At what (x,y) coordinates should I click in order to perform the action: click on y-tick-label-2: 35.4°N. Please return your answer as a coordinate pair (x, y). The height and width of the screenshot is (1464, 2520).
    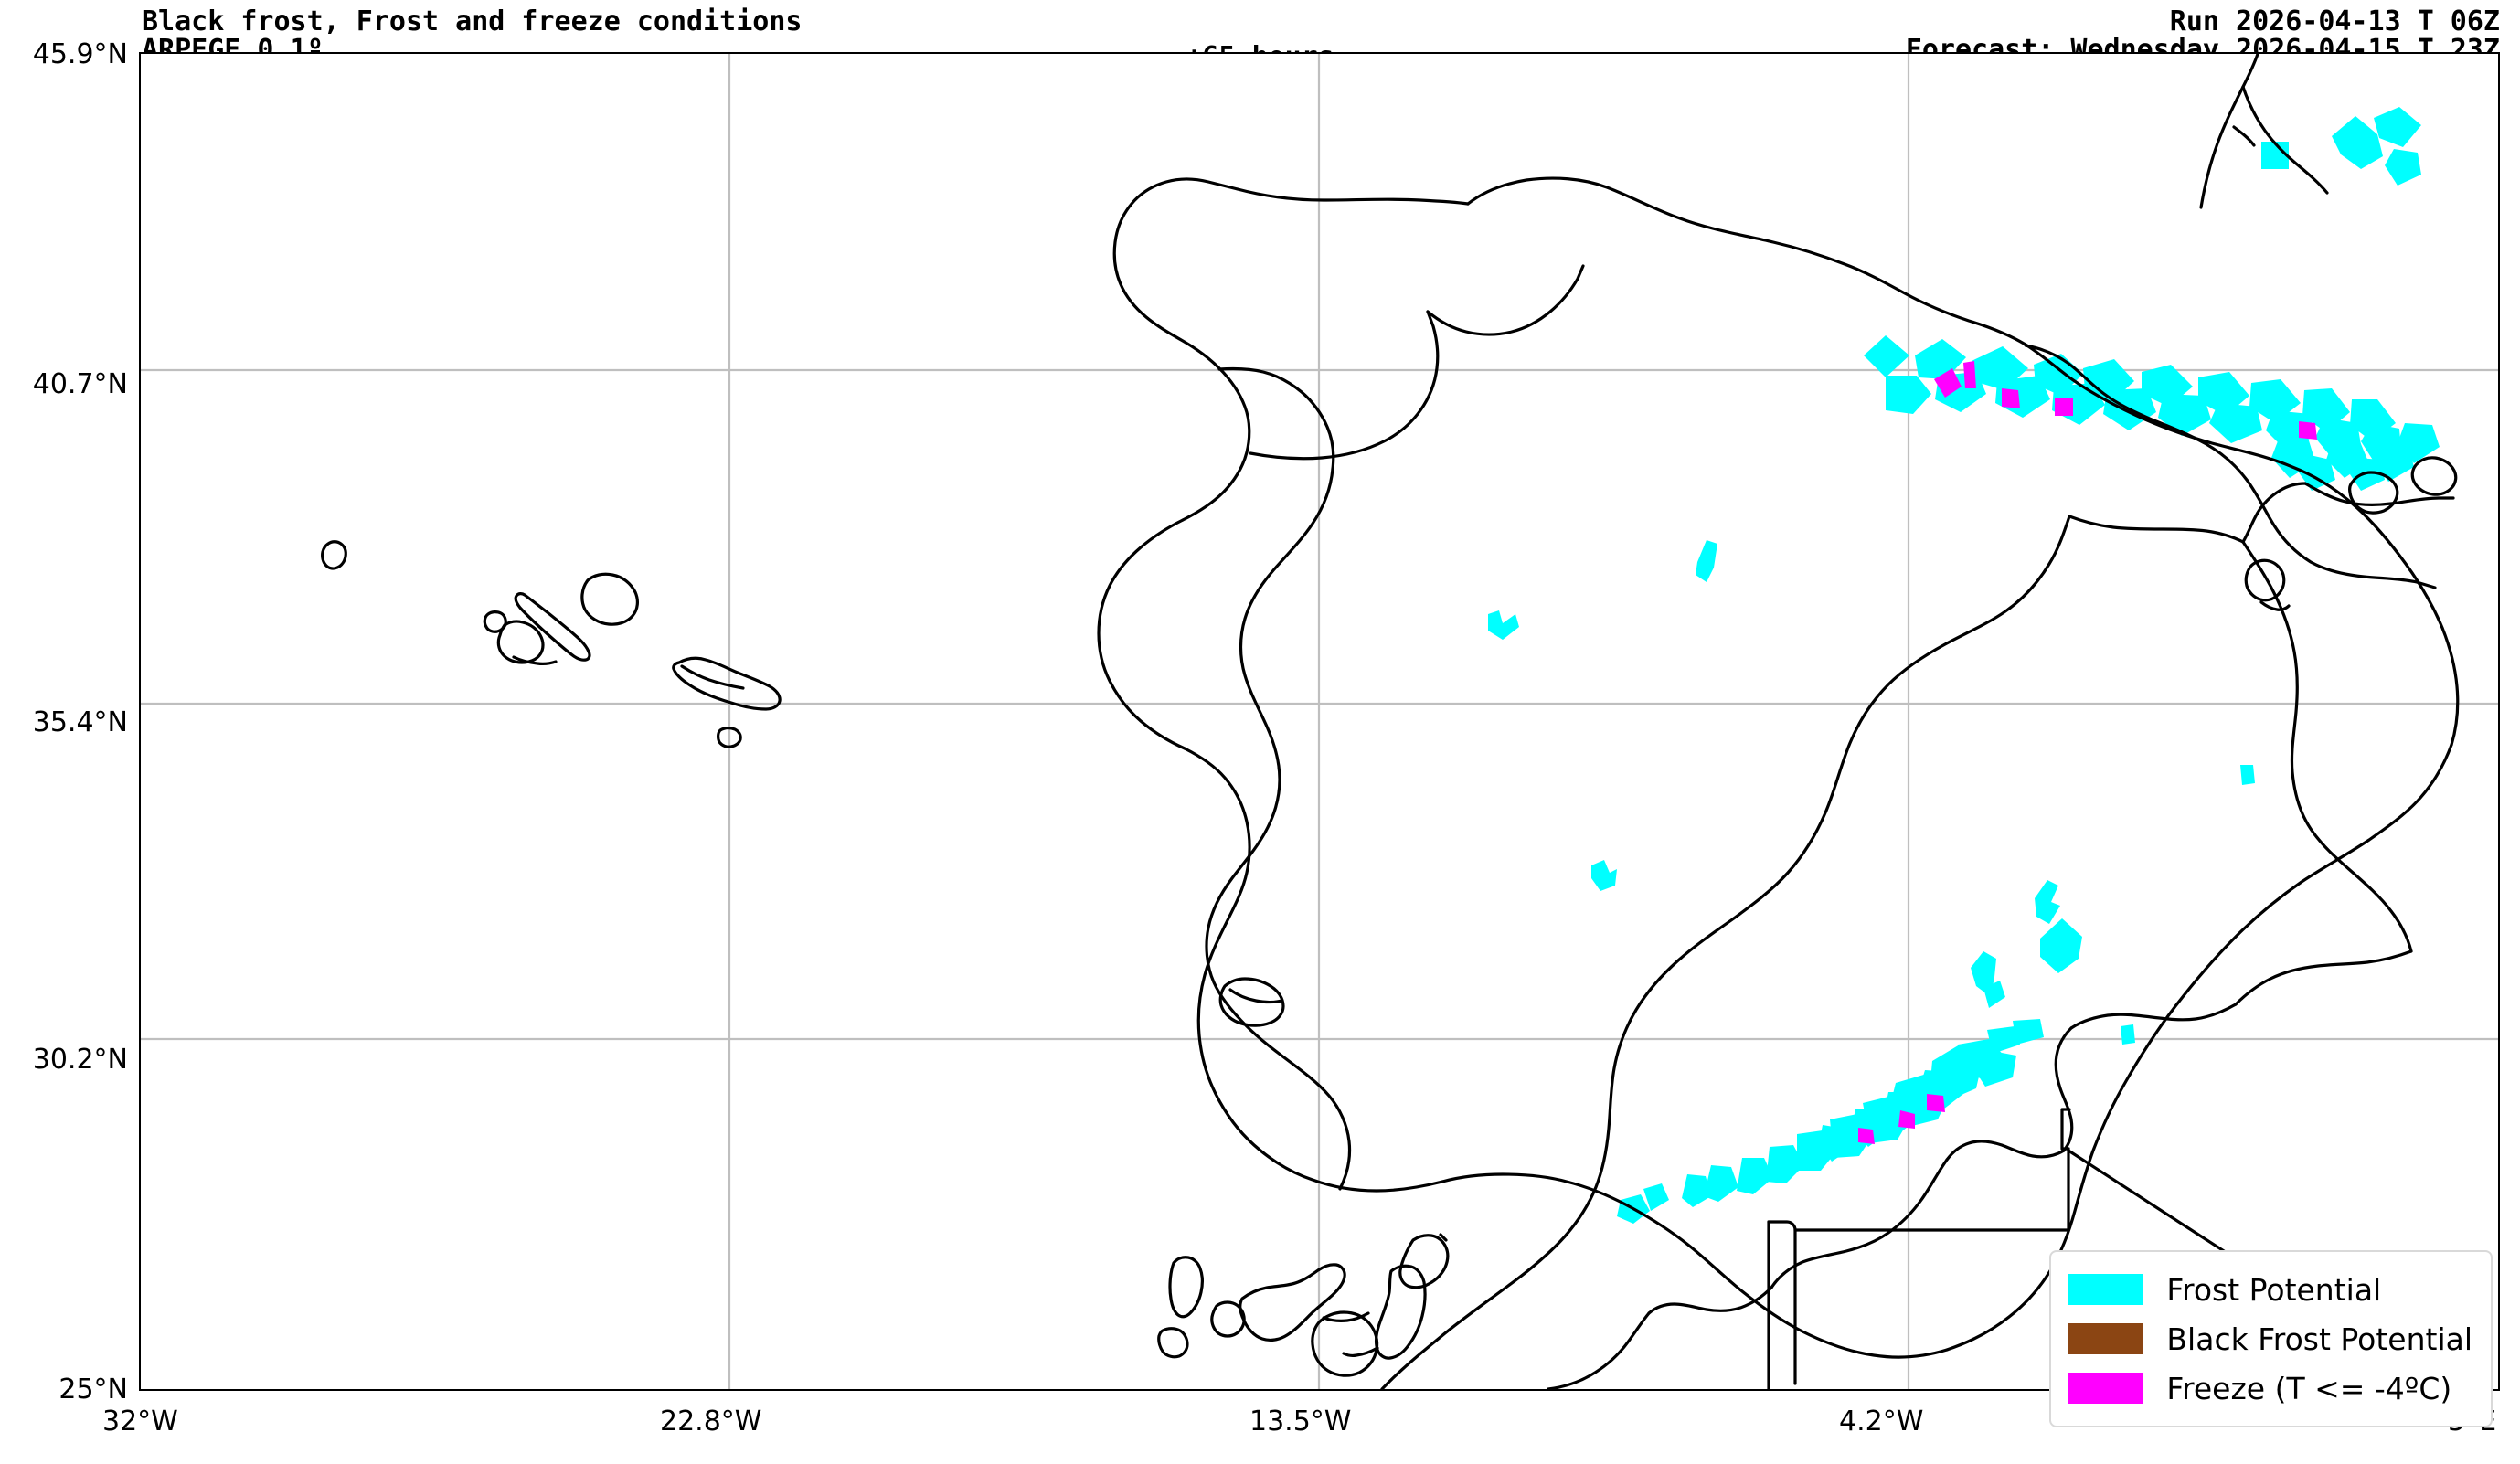
    Looking at the image, I should click on (80, 722).